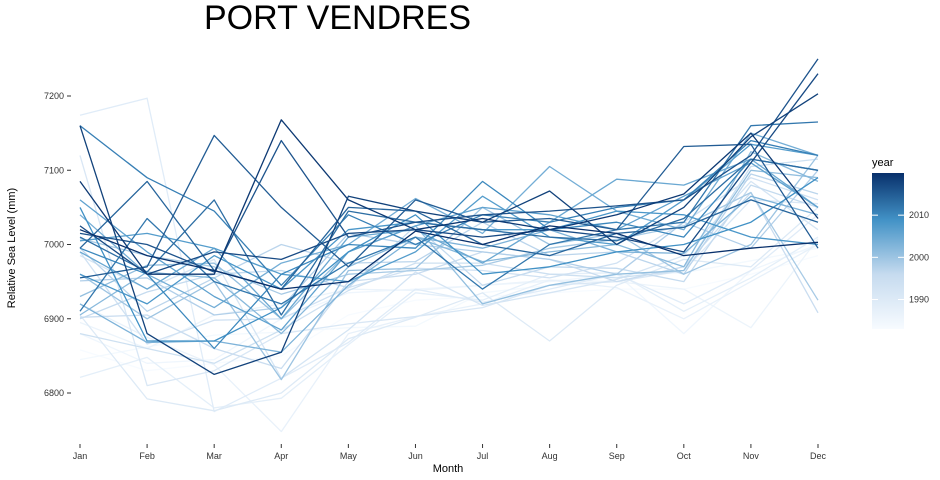  Describe the element at coordinates (483, 456) in the screenshot. I see `x-tick-label: Jul` at that location.